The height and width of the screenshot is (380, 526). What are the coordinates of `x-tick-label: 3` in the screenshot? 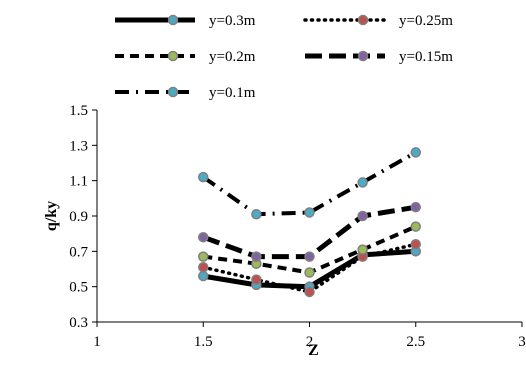 It's located at (522, 342).